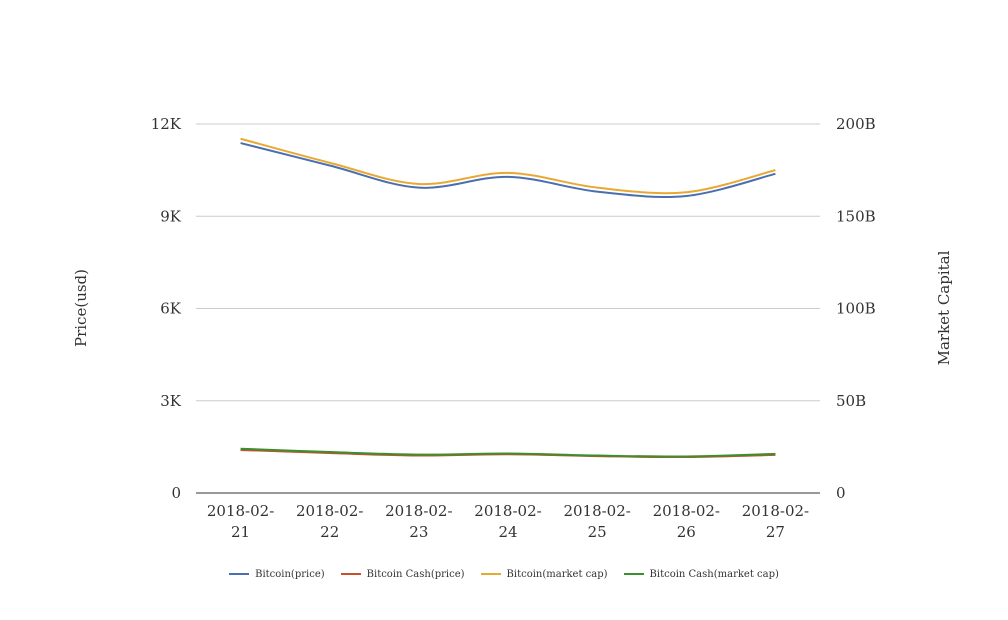 The width and height of the screenshot is (1008, 620). Describe the element at coordinates (597, 532) in the screenshot. I see `x-tick-label-line: 25` at that location.